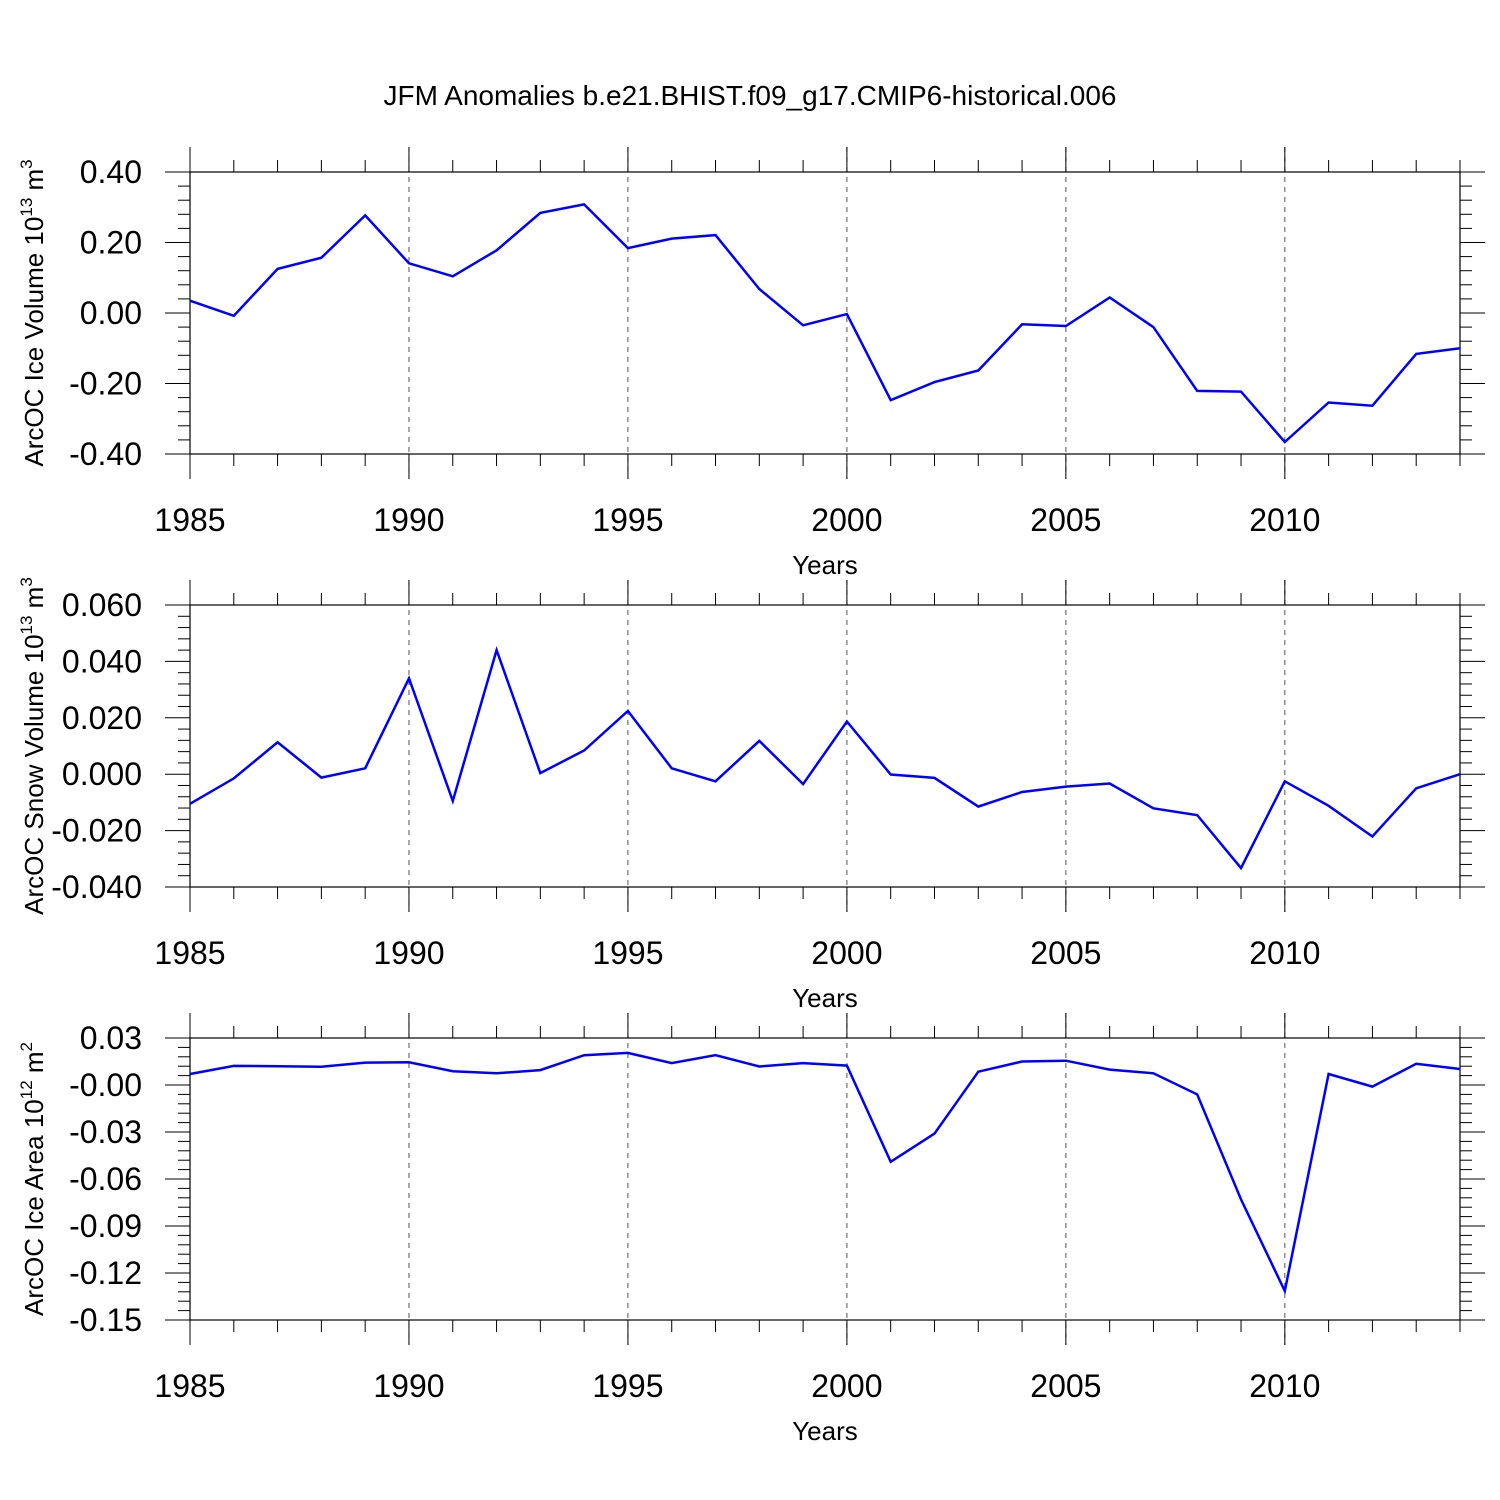 This screenshot has height=1500, width=1500. I want to click on y-tick-label: 0.040, so click(102, 661).